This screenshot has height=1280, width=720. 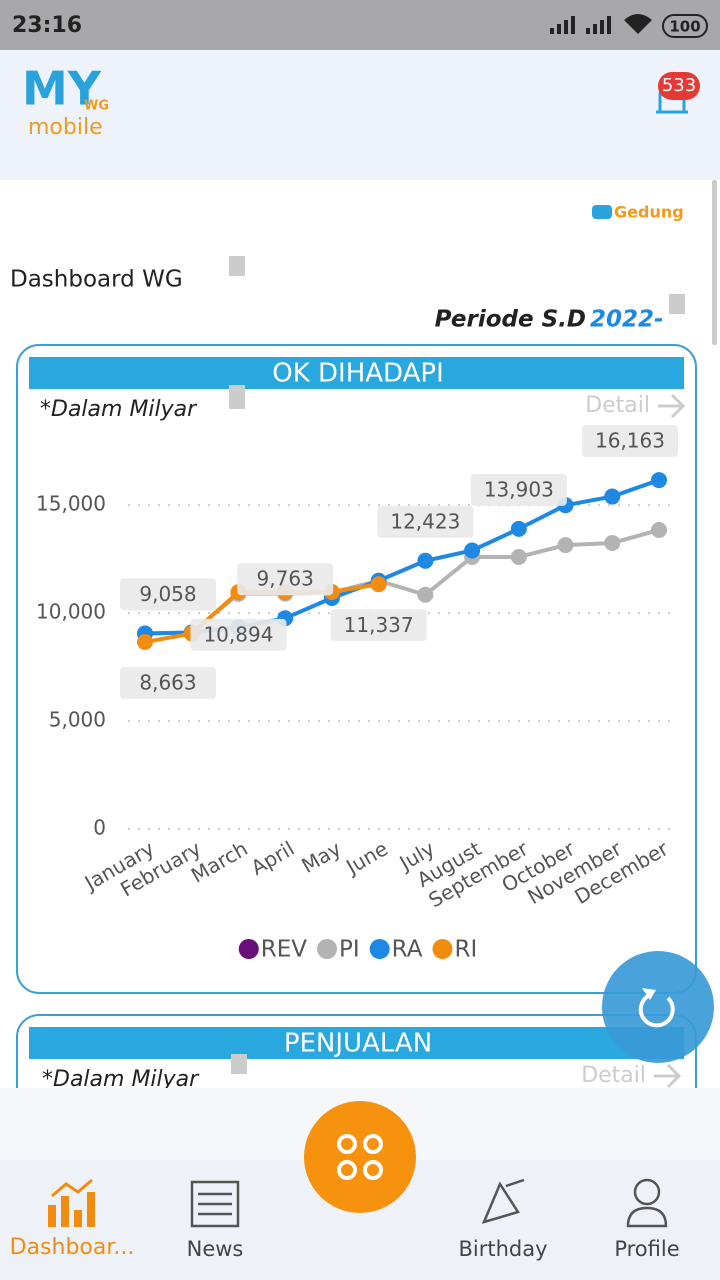 I want to click on value-label: 13,903, so click(x=519, y=489).